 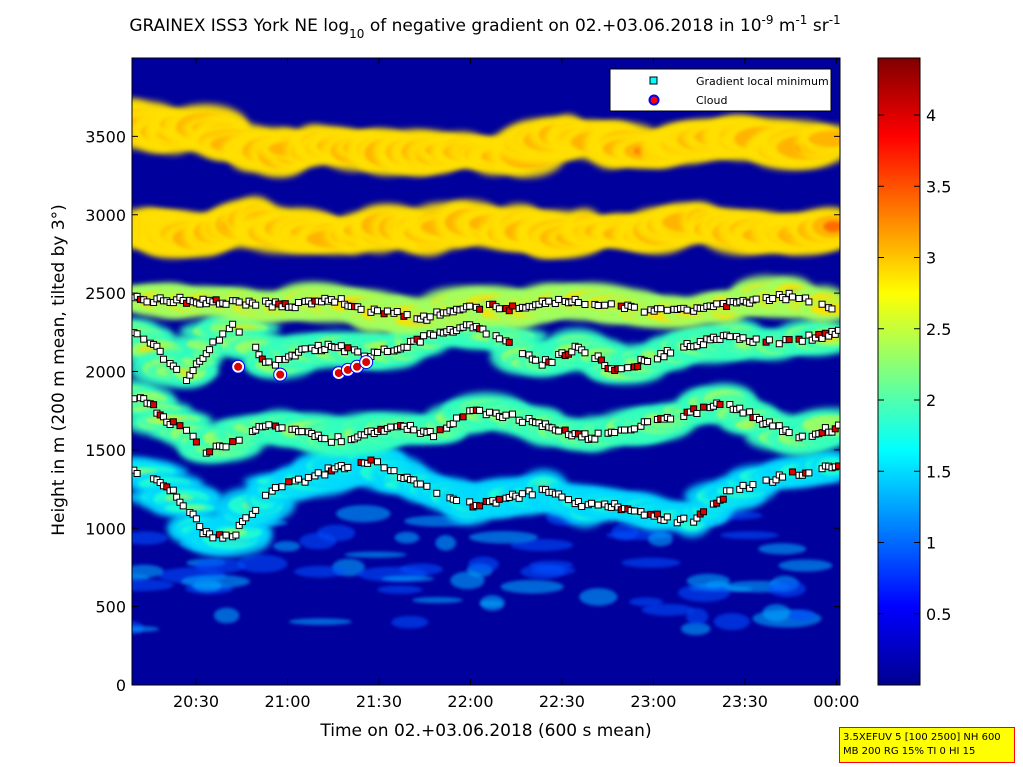 What do you see at coordinates (105, 215) in the screenshot?
I see `y-tick-label: 3000` at bounding box center [105, 215].